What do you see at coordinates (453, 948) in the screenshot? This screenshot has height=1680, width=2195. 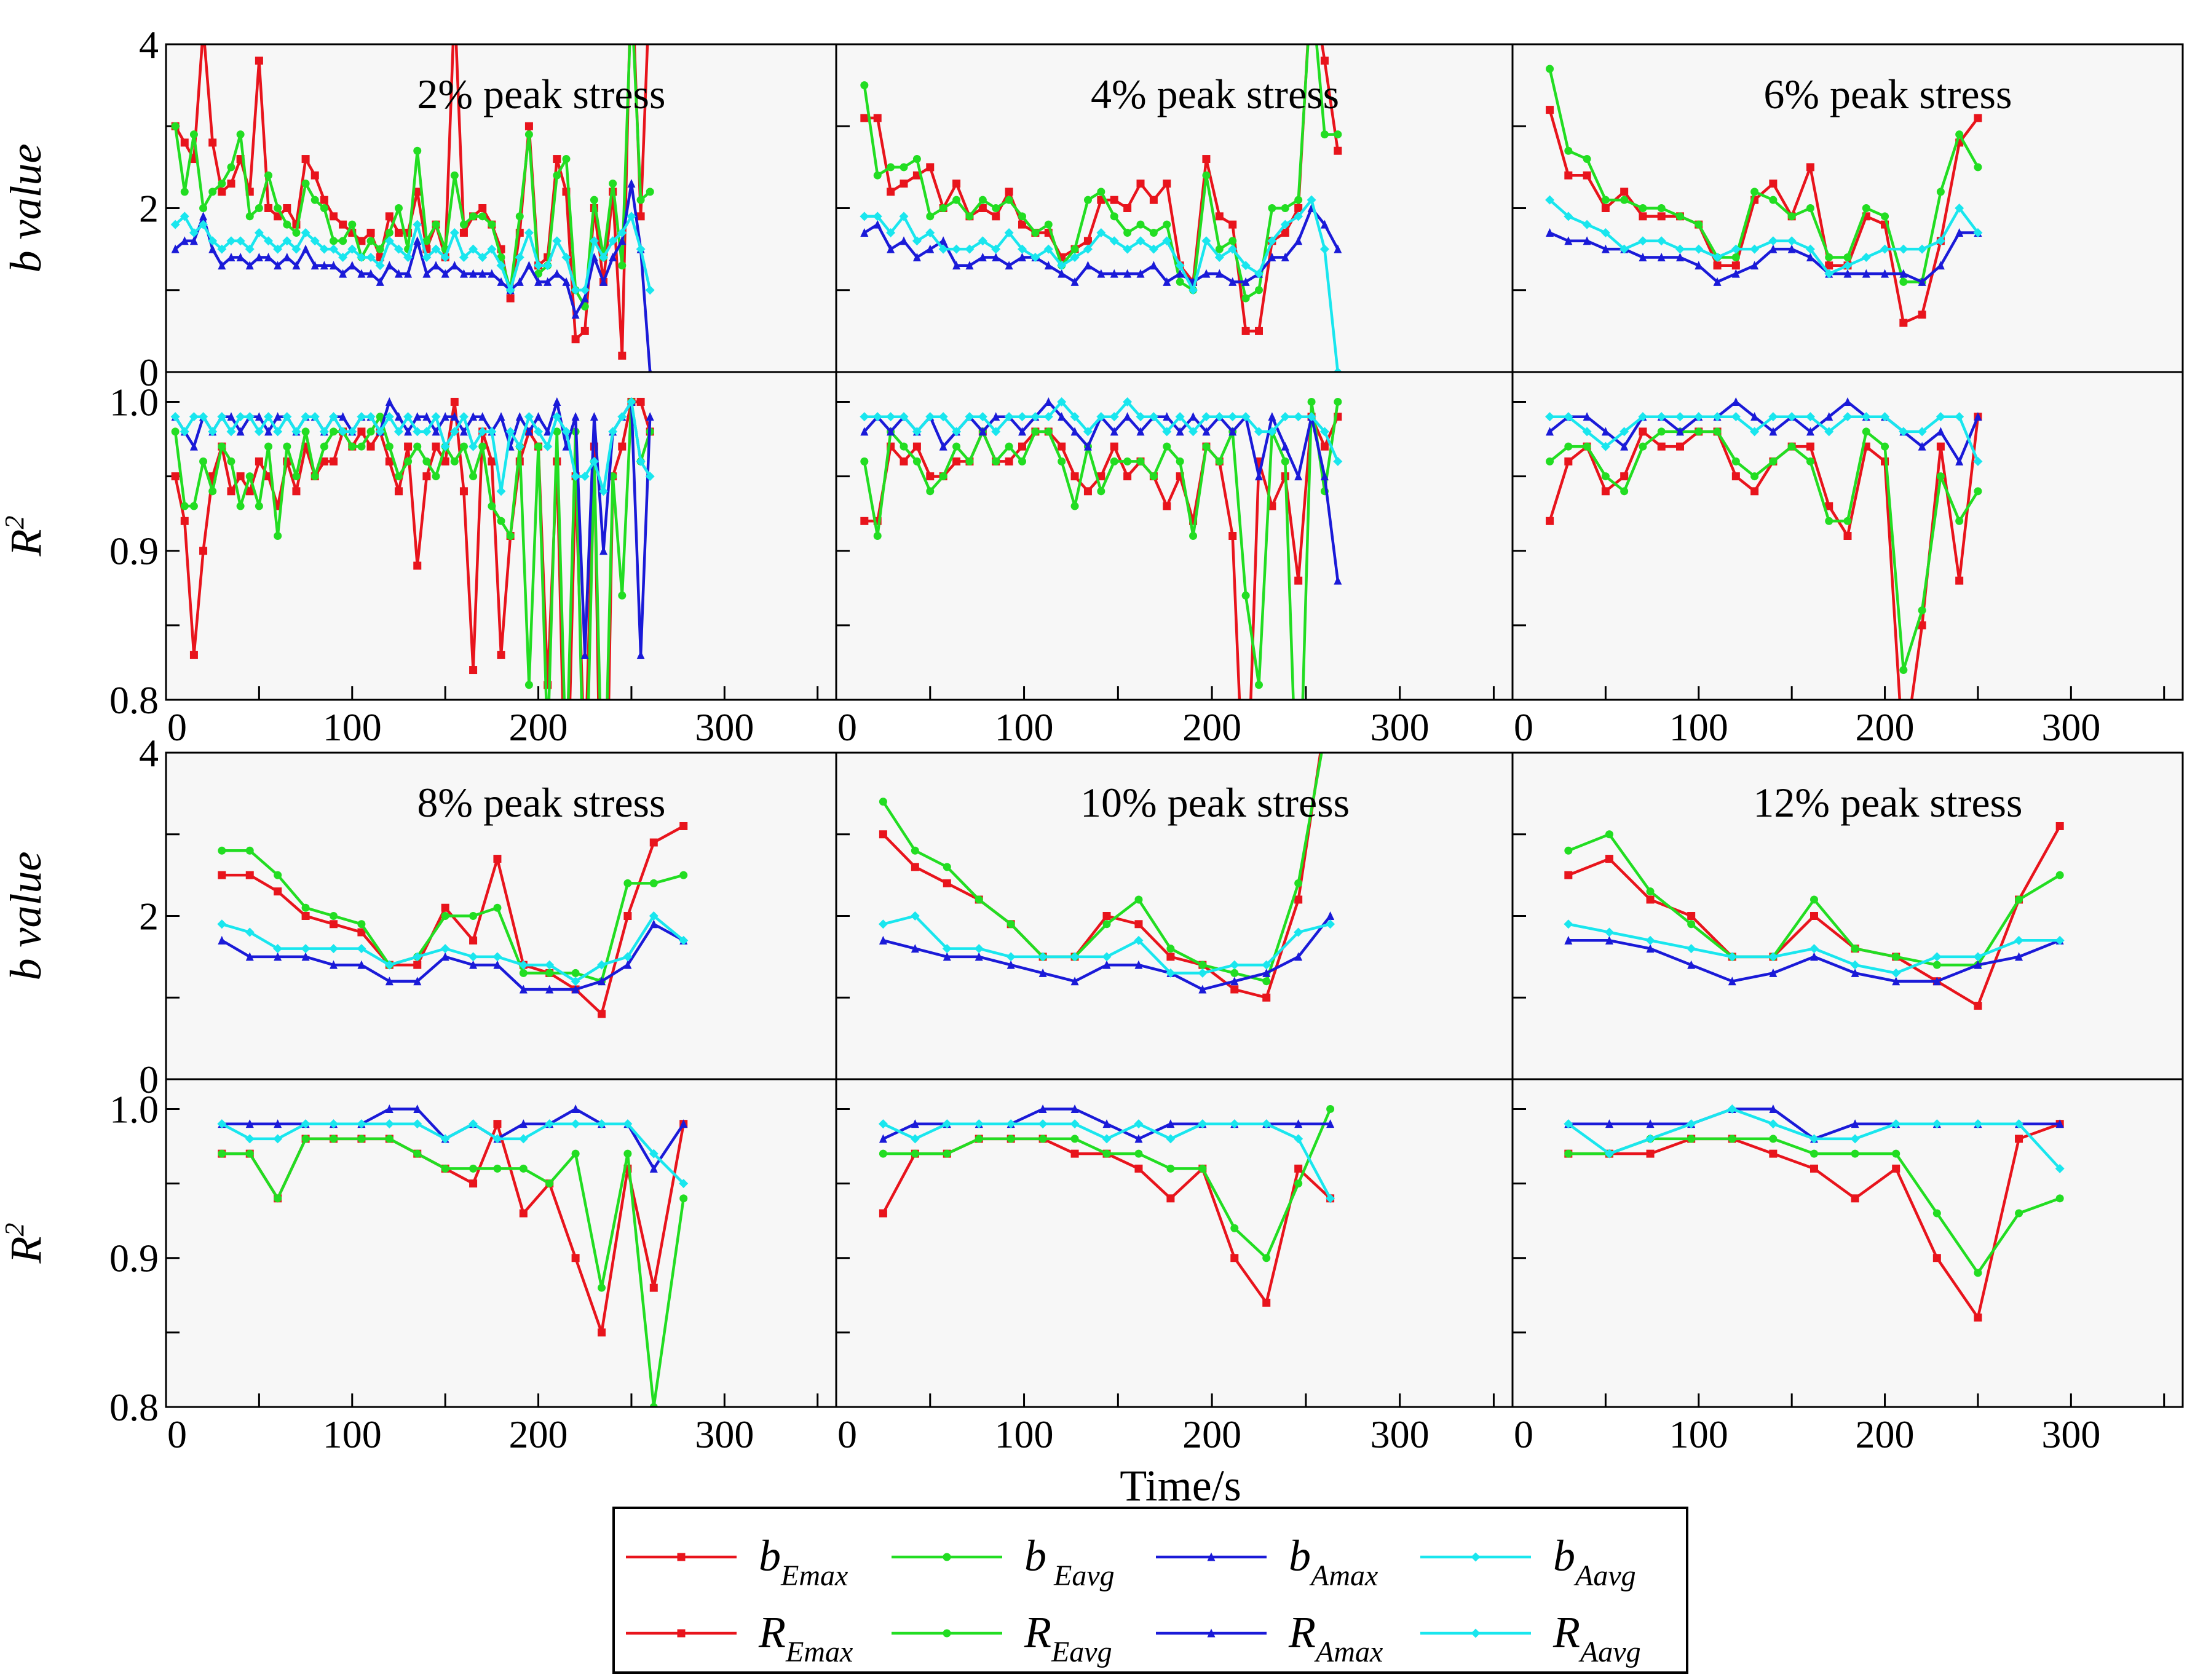 I see `series-line-b-Aavg` at bounding box center [453, 948].